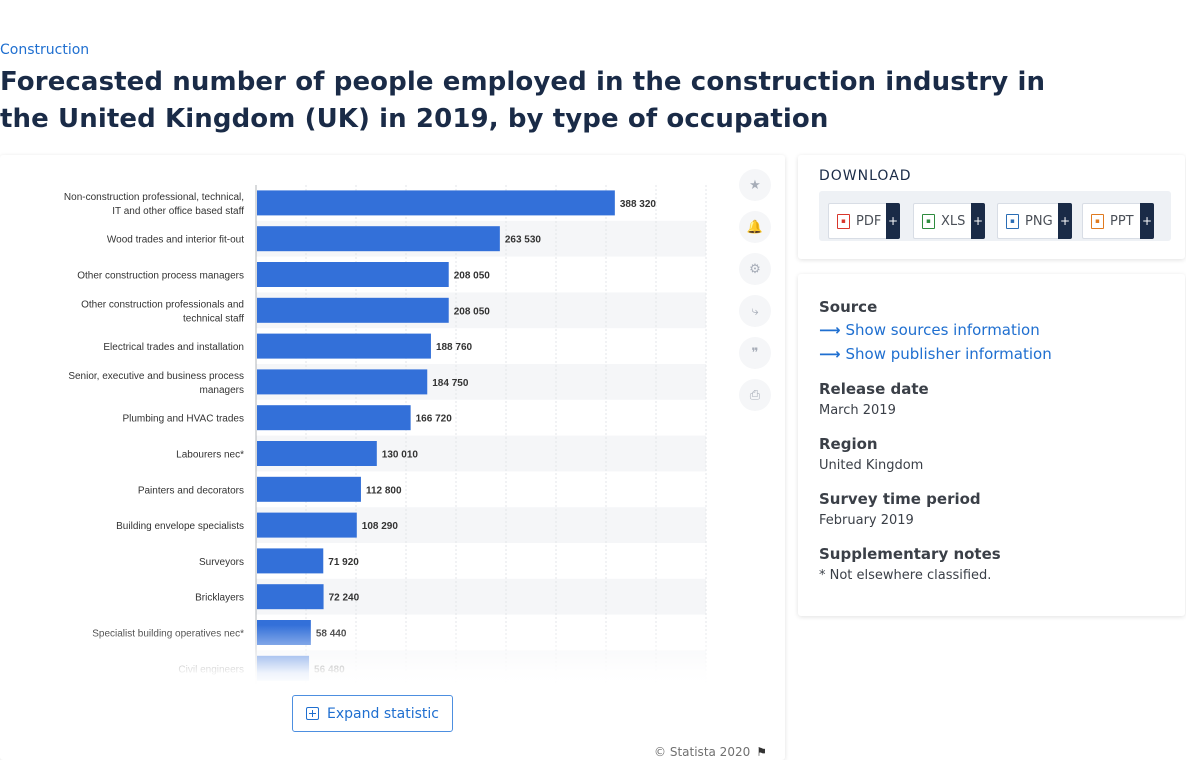  I want to click on supplementary-notes-value: * Not elsewhere classified., so click(905, 575).